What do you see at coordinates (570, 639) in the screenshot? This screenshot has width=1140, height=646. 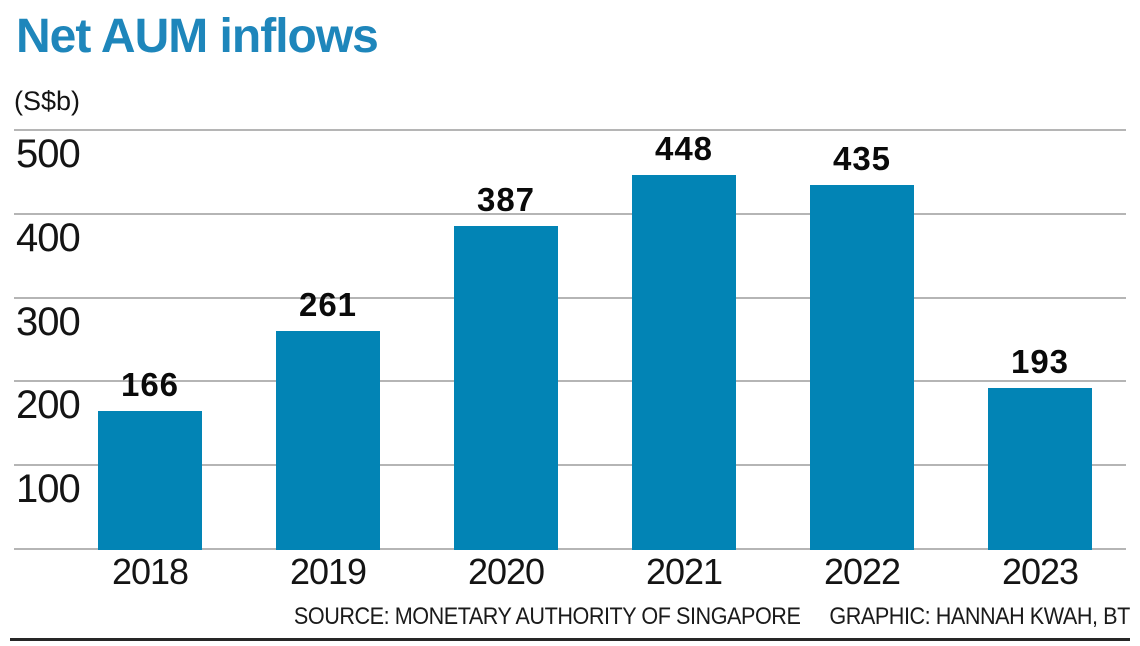 I see `bottom-rule` at bounding box center [570, 639].